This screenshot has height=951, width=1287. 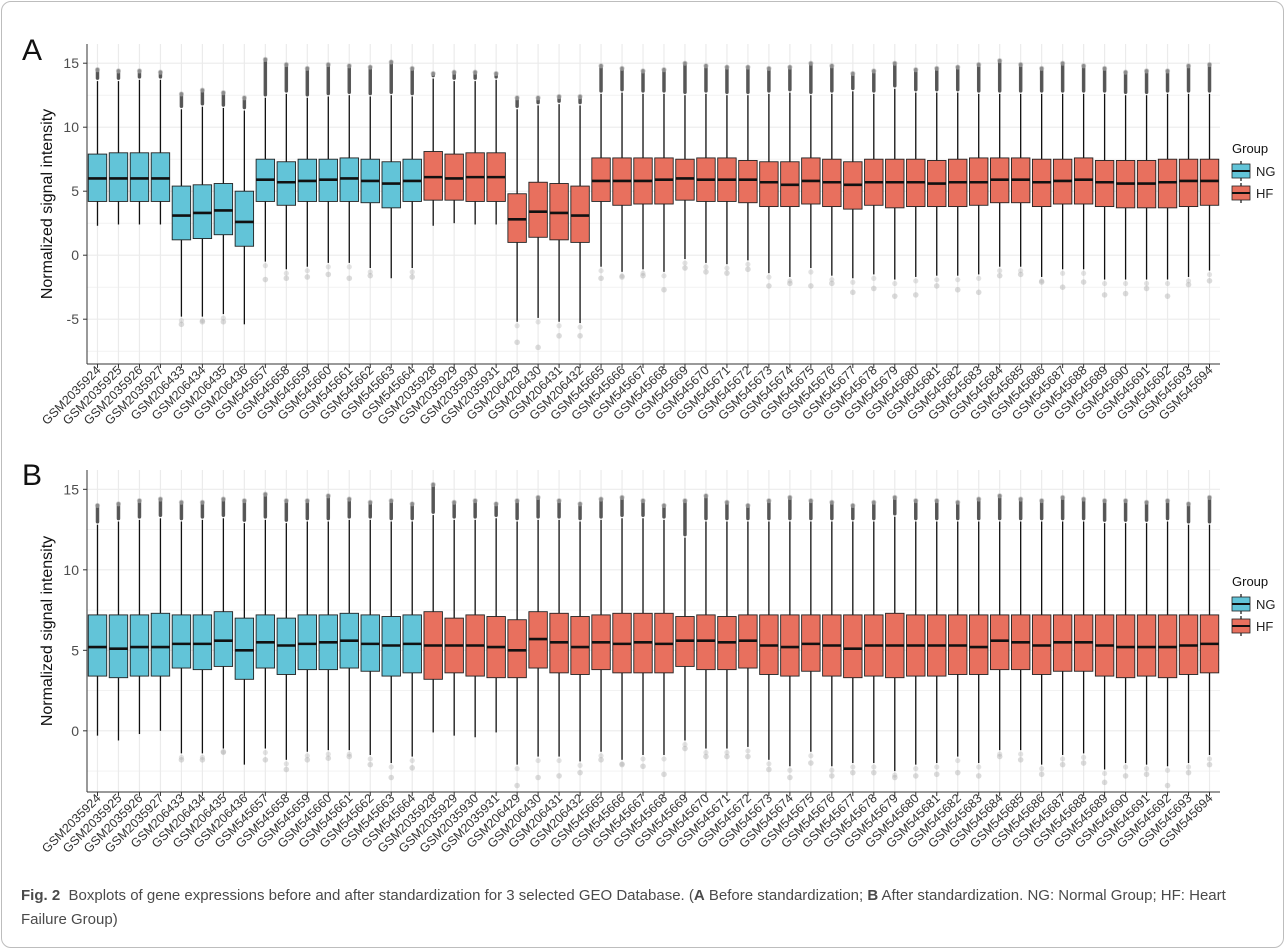 I want to click on caption-text-2: Before standardization;, so click(x=786, y=895).